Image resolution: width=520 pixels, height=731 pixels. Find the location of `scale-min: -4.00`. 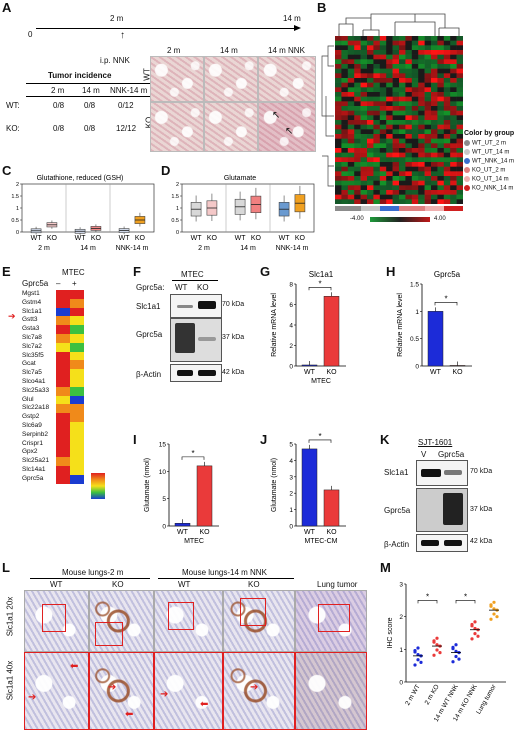

scale-min: -4.00 is located at coordinates (357, 219).